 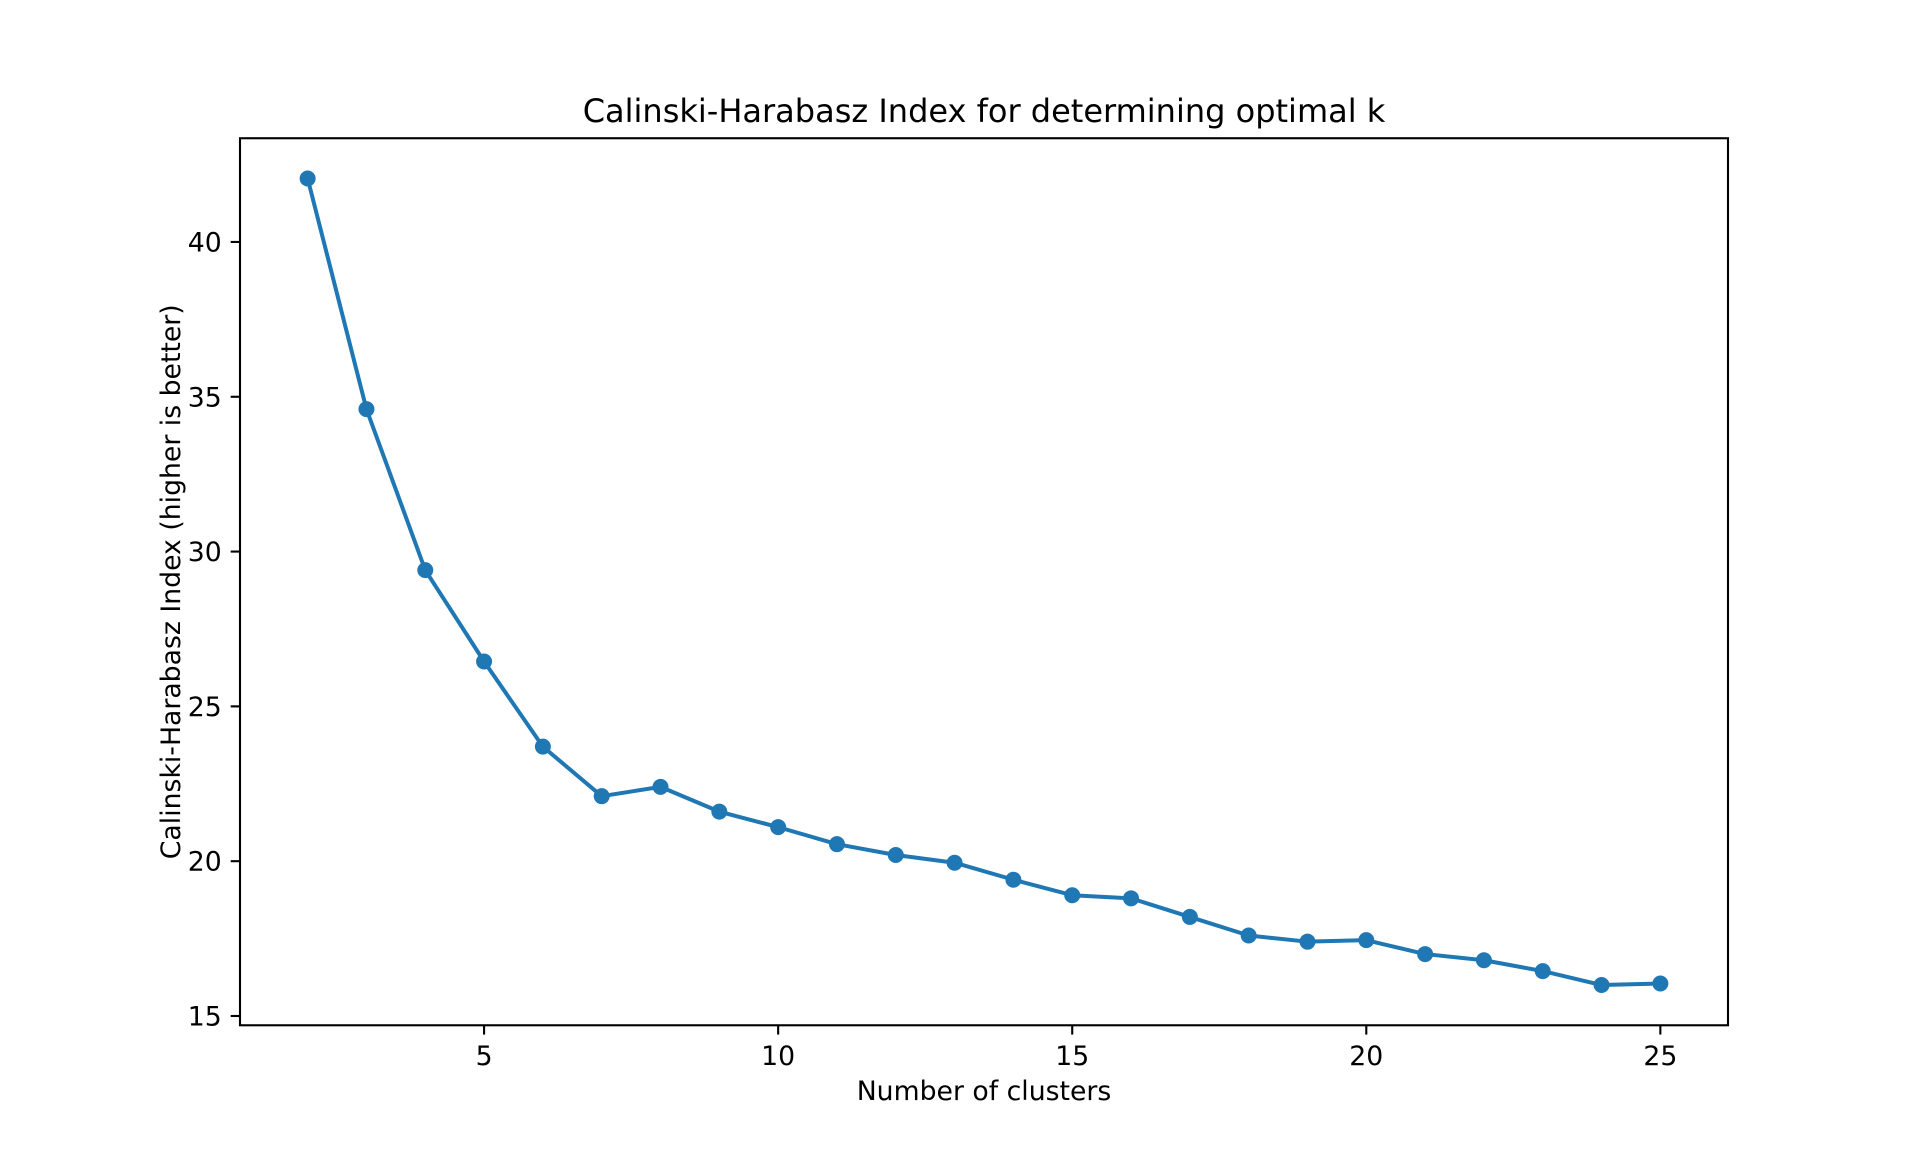 What do you see at coordinates (205, 862) in the screenshot?
I see `y-tick-label: 20` at bounding box center [205, 862].